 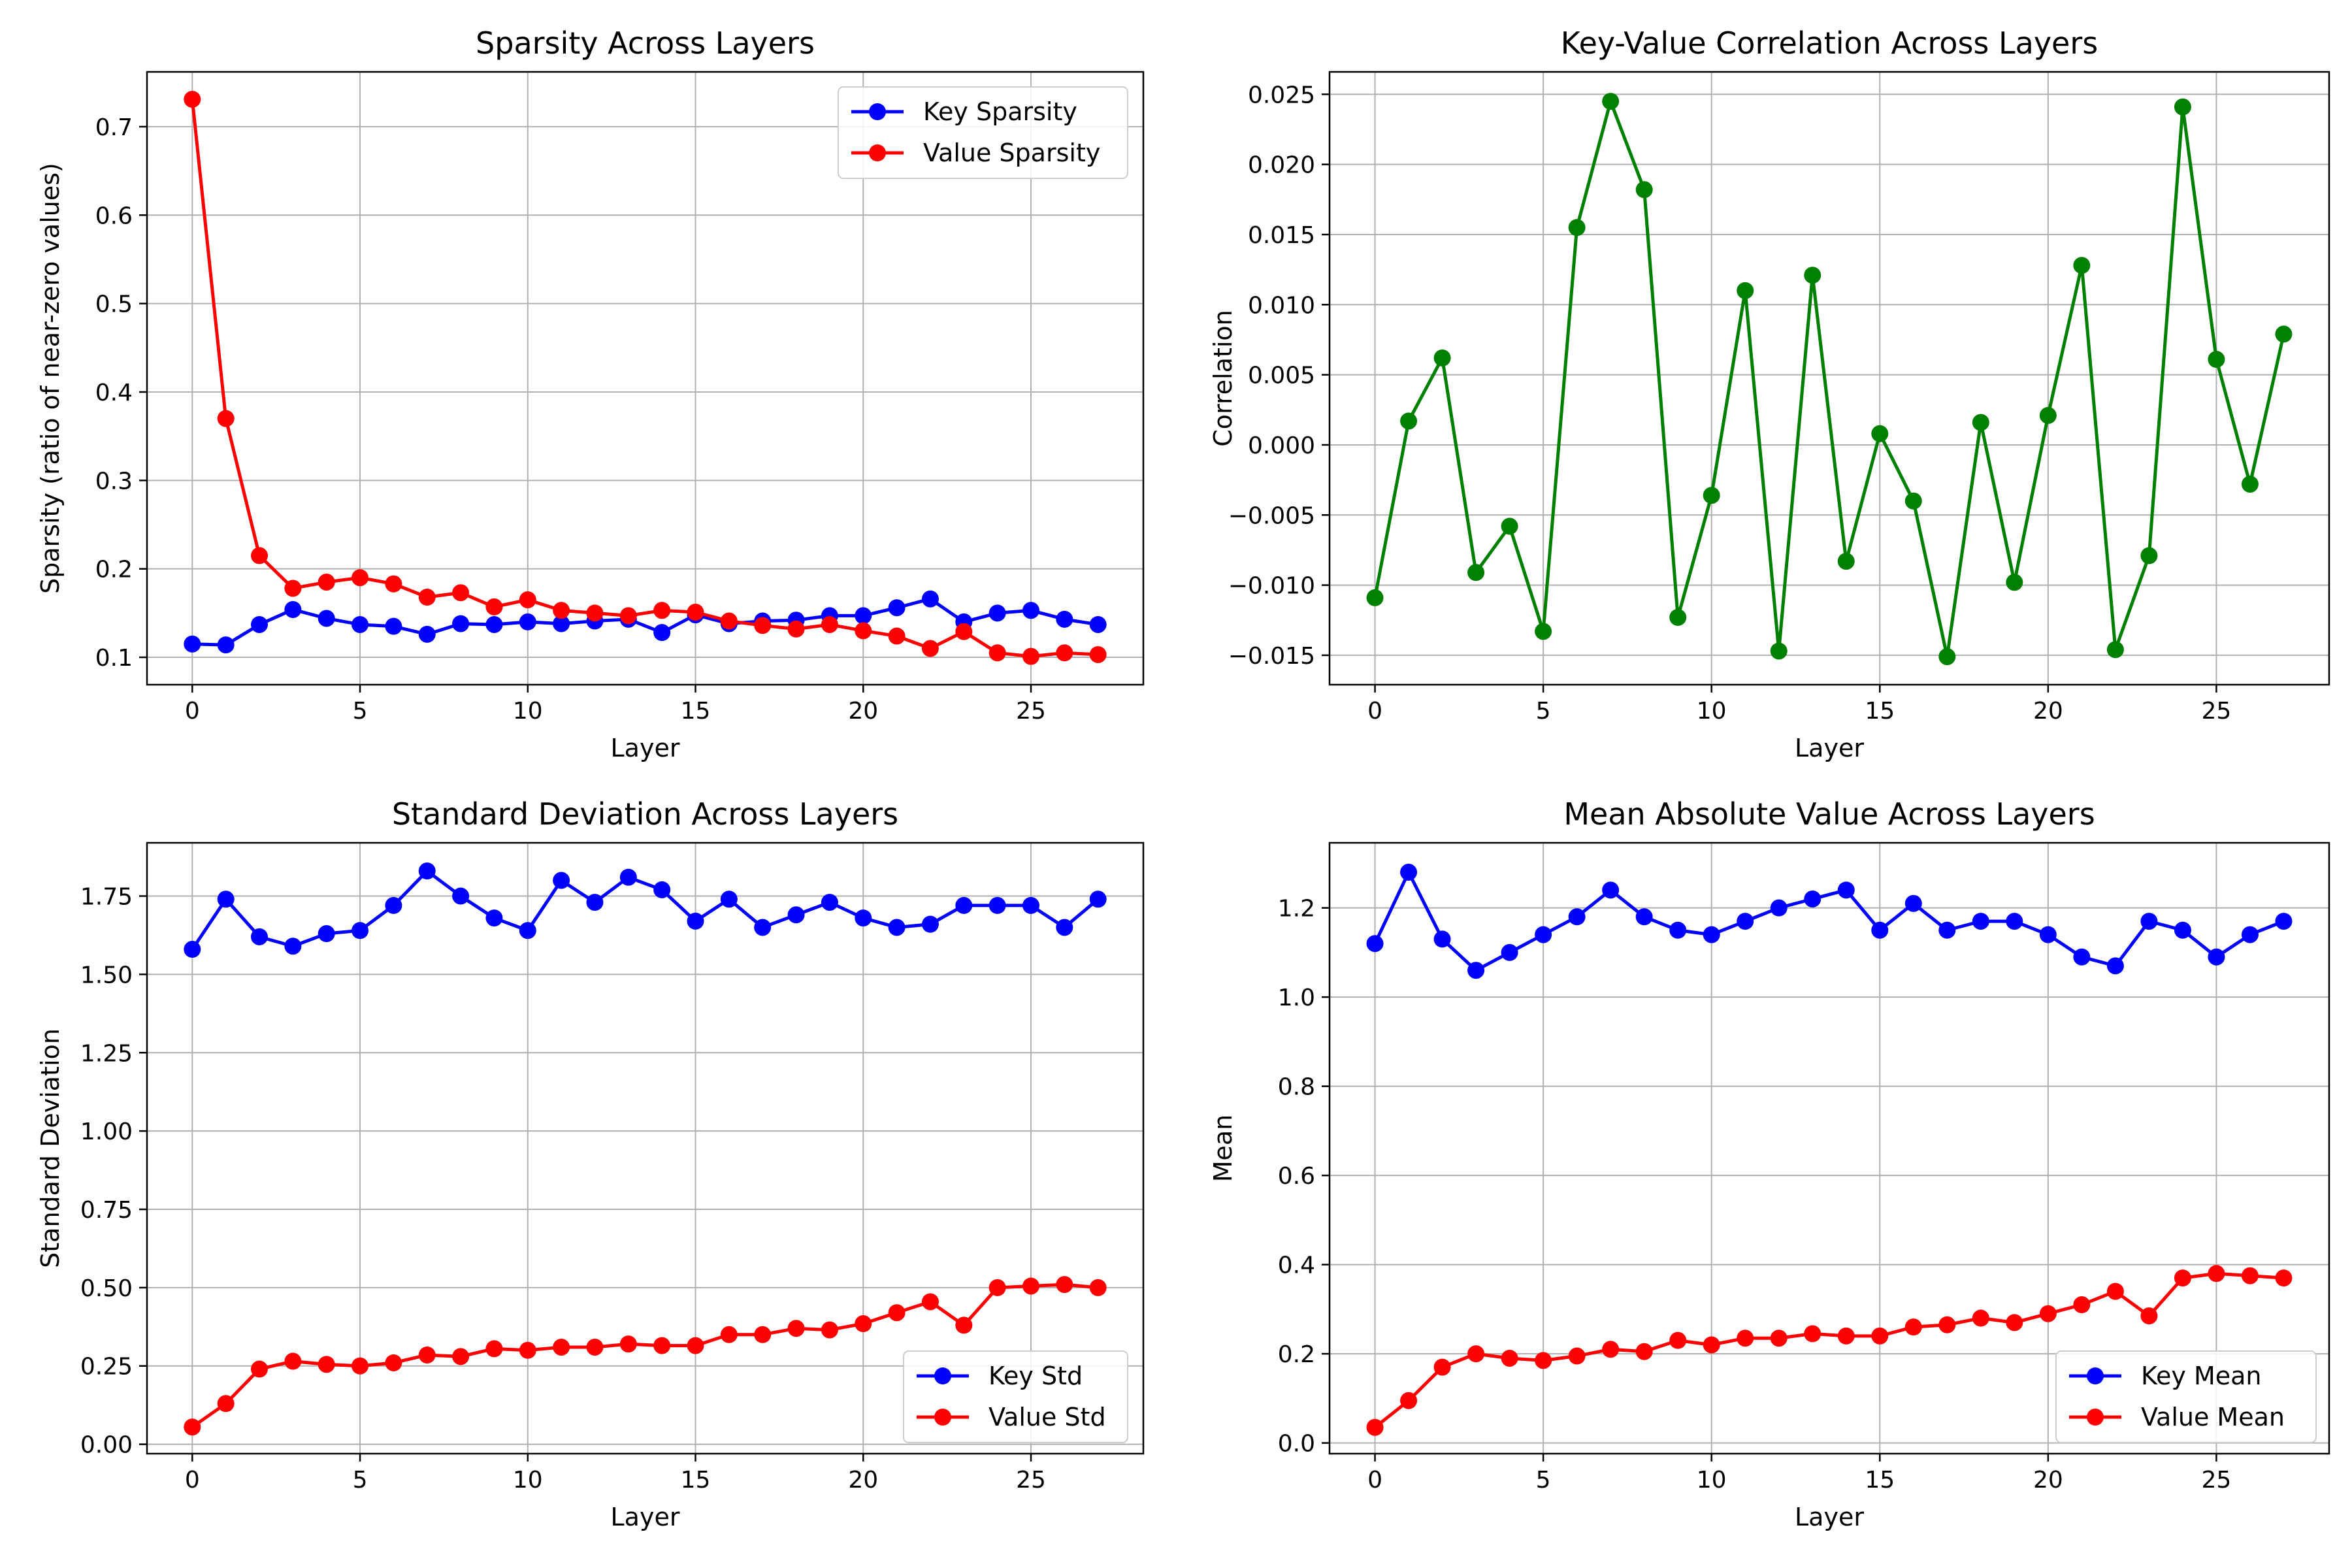 What do you see at coordinates (106, 1445) in the screenshot?
I see `y-tick-label: 0.00` at bounding box center [106, 1445].